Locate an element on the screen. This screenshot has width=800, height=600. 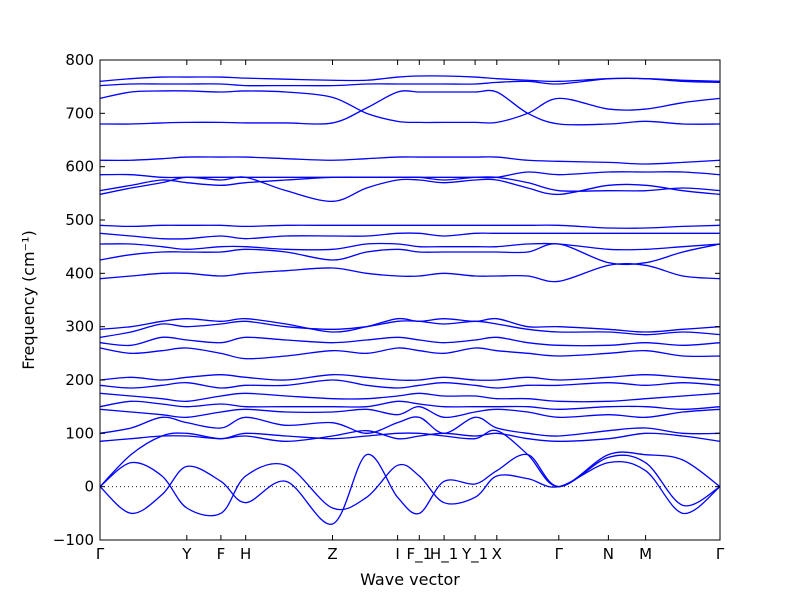
y-tick-label: 600 is located at coordinates (79, 167).